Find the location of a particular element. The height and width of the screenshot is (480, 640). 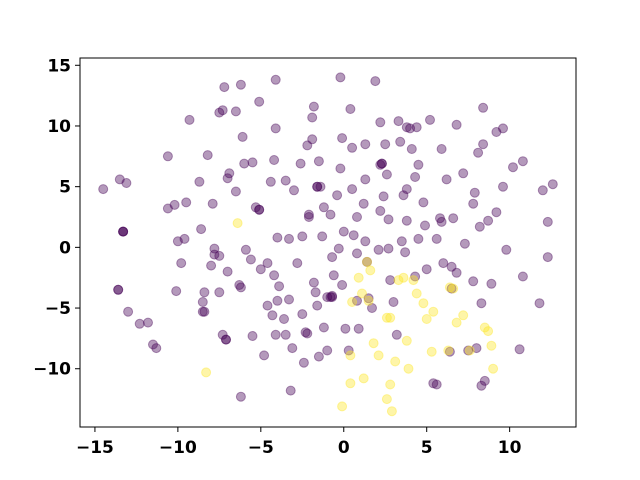

x-tick-label: 0 is located at coordinates (344, 448).